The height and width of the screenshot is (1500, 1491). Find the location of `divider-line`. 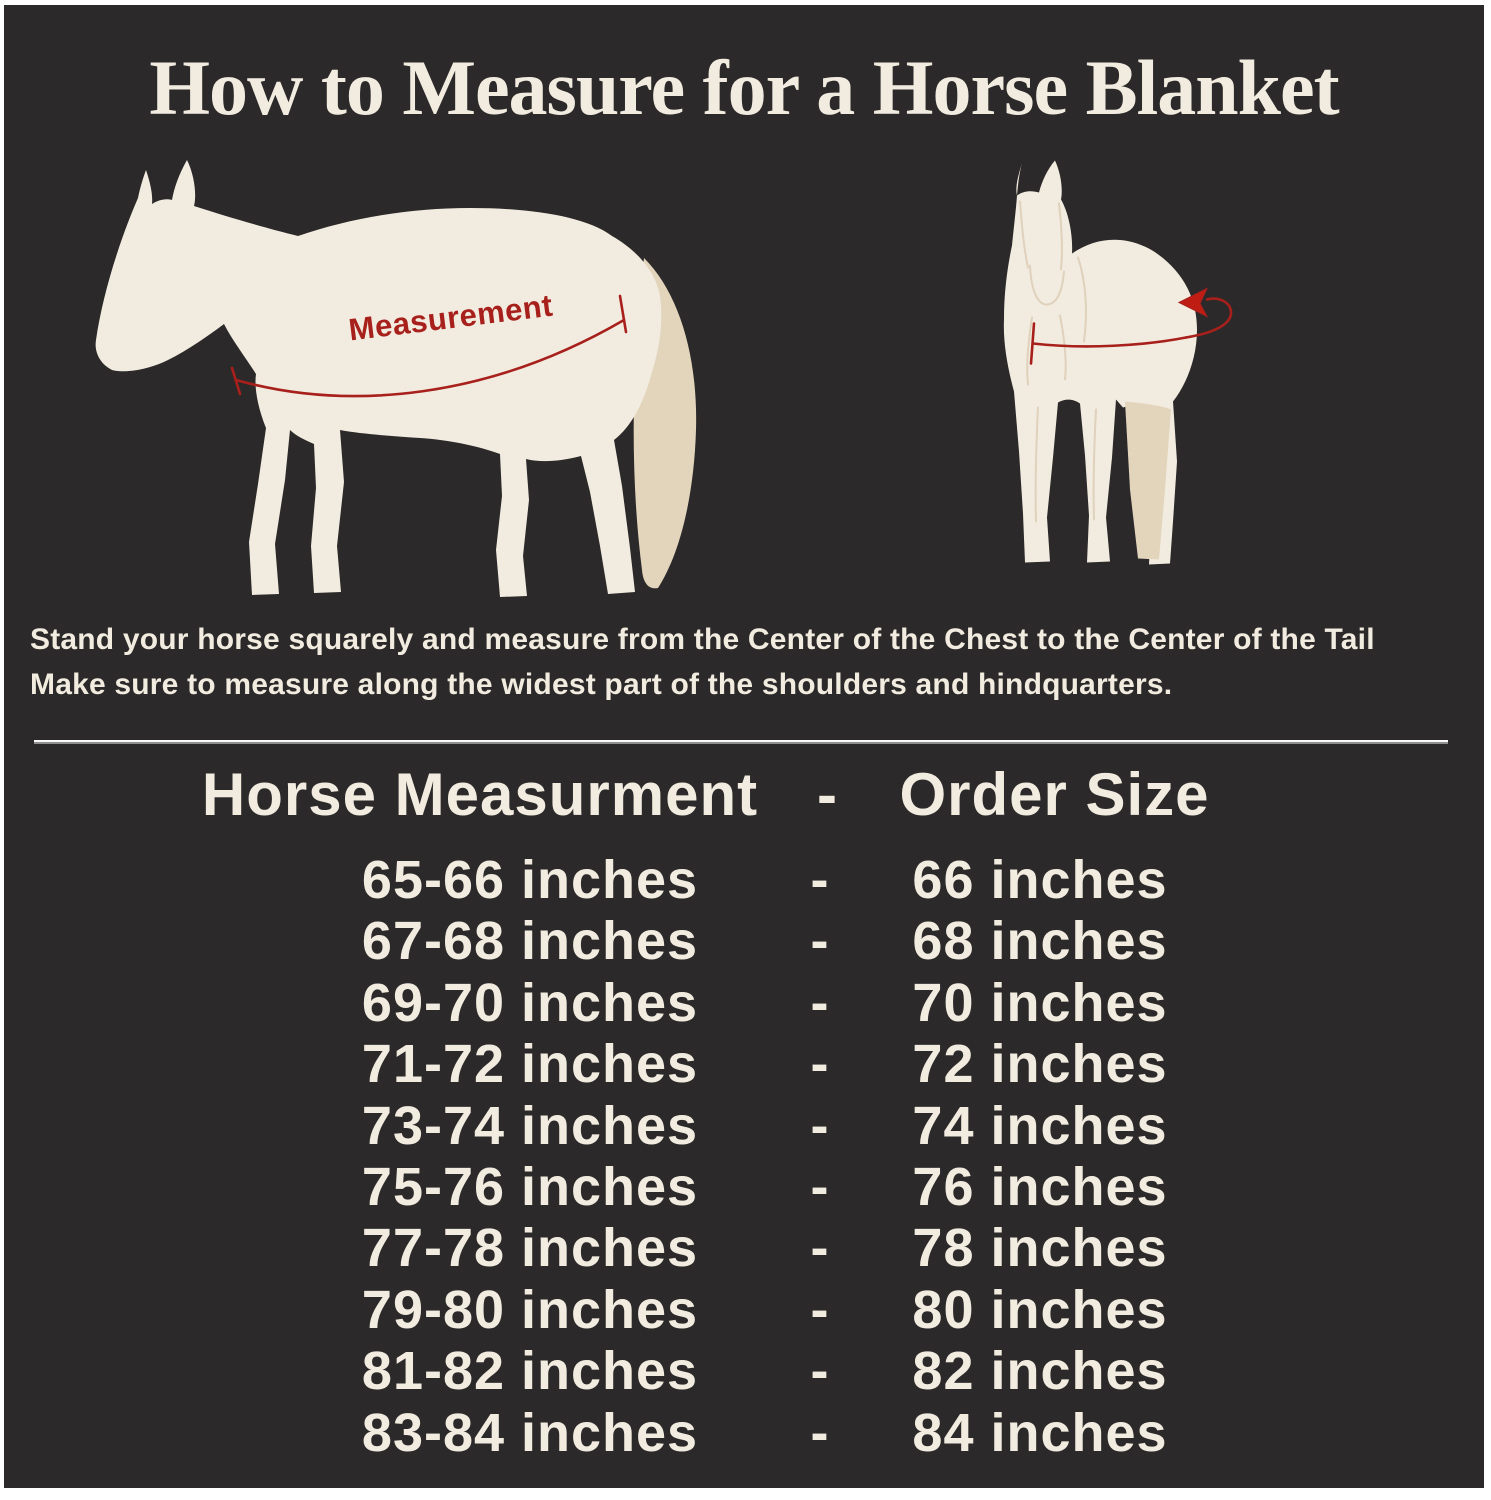

divider-line is located at coordinates (741, 742).